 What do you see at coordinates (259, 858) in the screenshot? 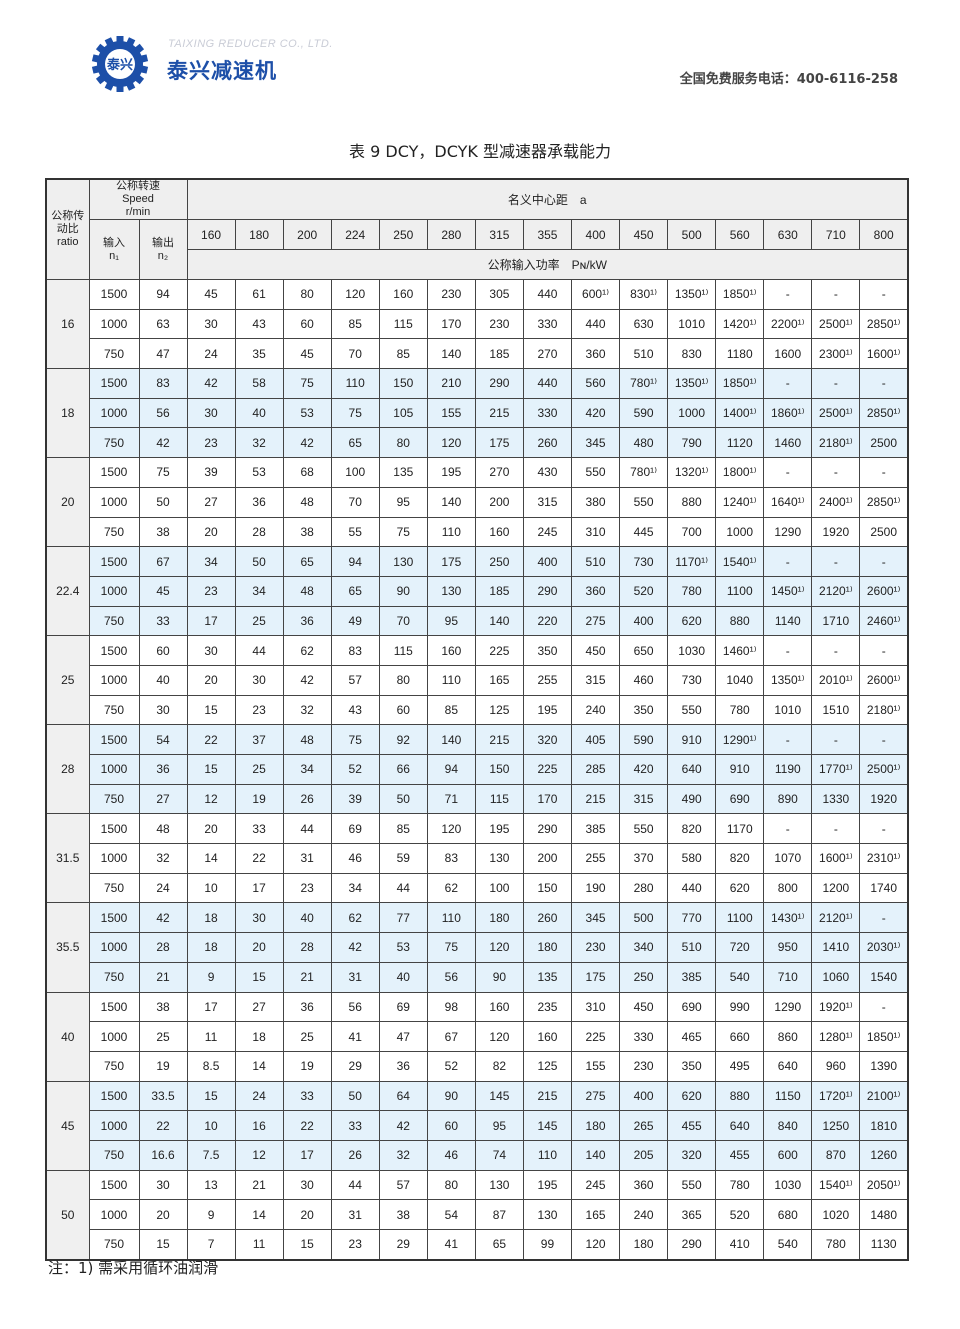
I see `power-cell: 22` at bounding box center [259, 858].